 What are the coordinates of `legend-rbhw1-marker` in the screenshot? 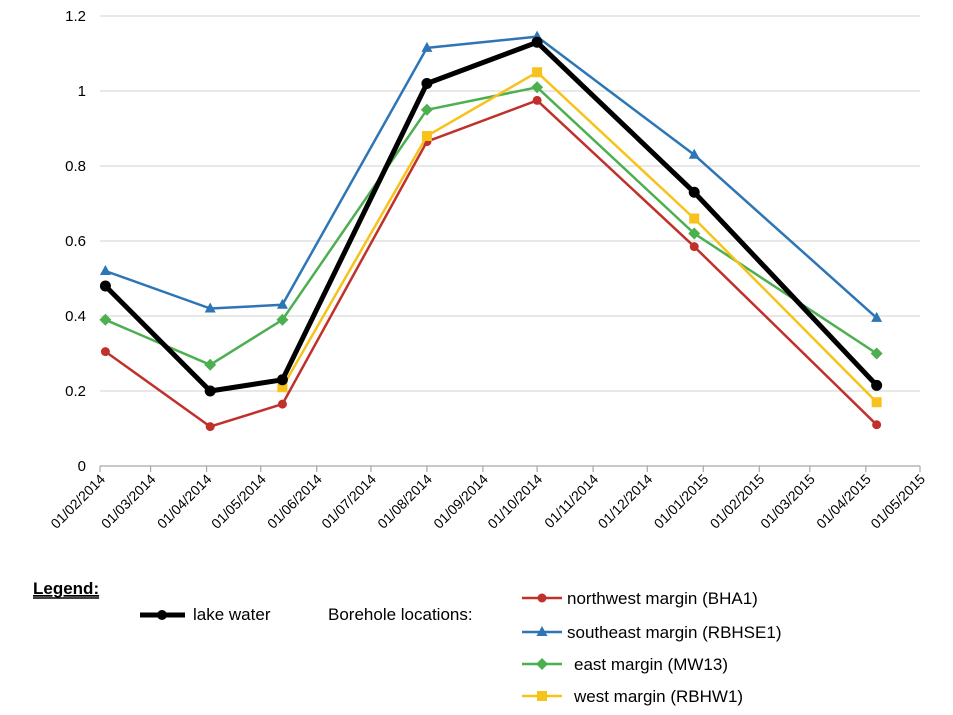 It's located at (542, 696).